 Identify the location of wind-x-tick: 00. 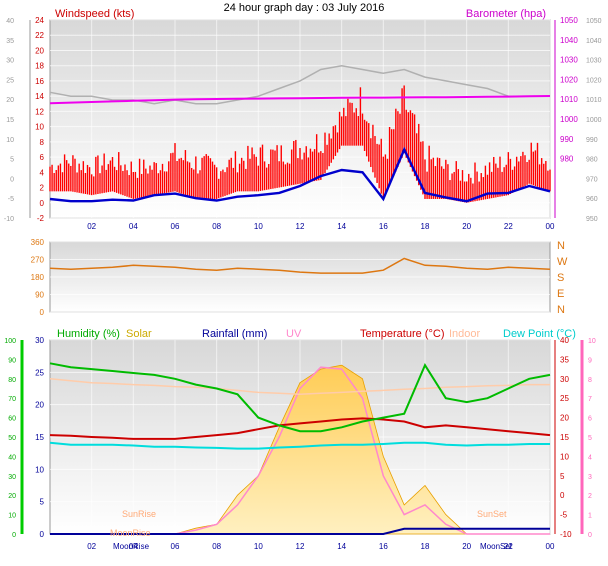
(550, 226).